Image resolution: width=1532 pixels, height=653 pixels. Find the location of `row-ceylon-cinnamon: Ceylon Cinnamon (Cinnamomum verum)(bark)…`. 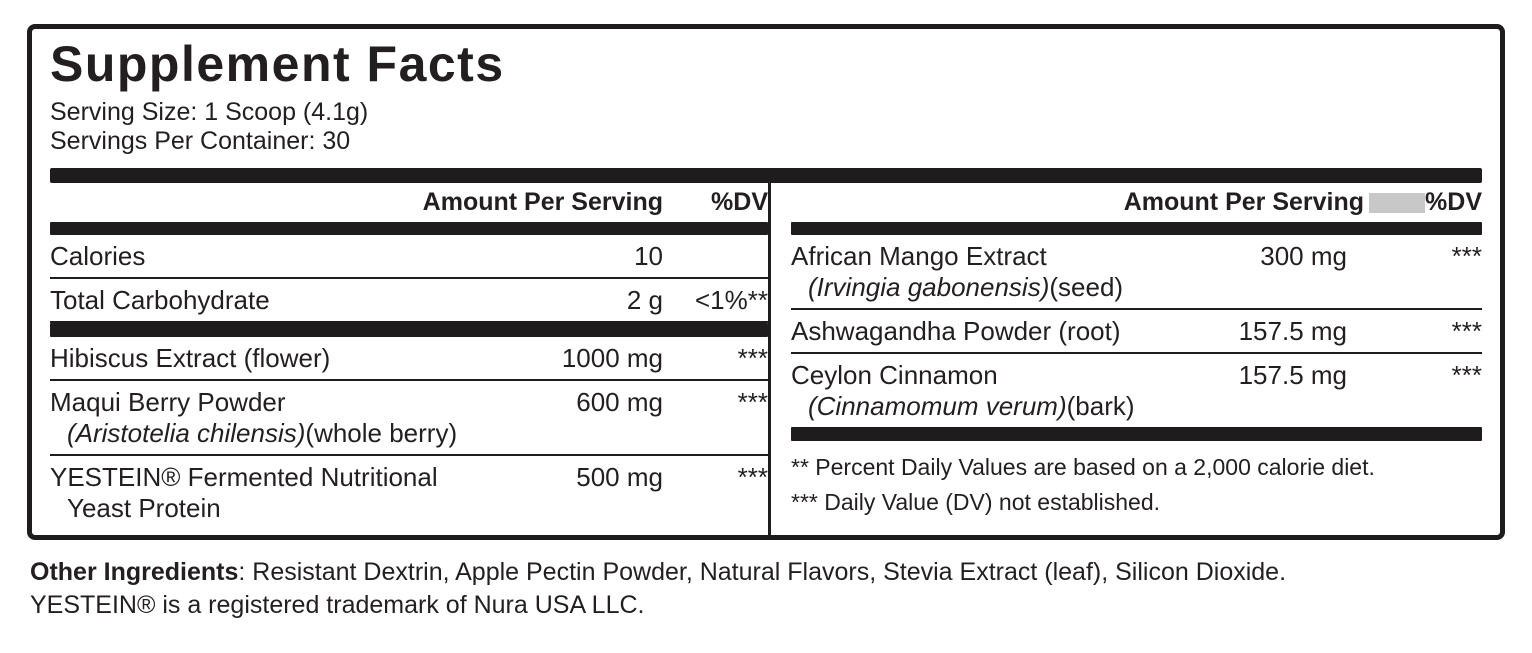

row-ceylon-cinnamon: Ceylon Cinnamon (Cinnamomum verum)(bark)… is located at coordinates (1136, 390).